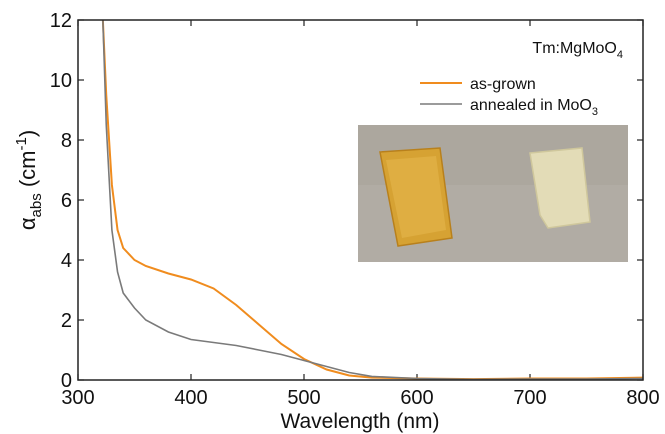 This screenshot has height=434, width=665. I want to click on y-tick-label: 12, so click(61, 21).